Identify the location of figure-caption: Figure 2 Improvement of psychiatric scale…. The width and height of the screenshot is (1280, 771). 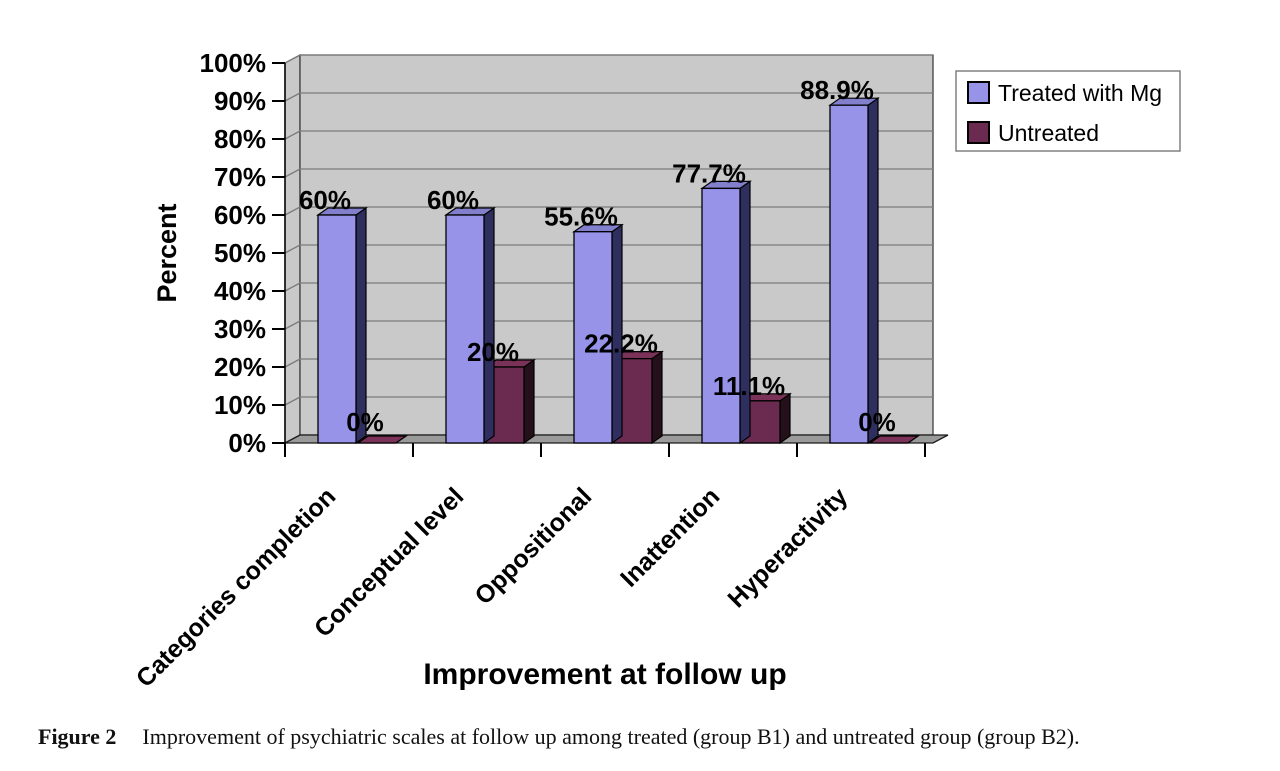
(653, 737).